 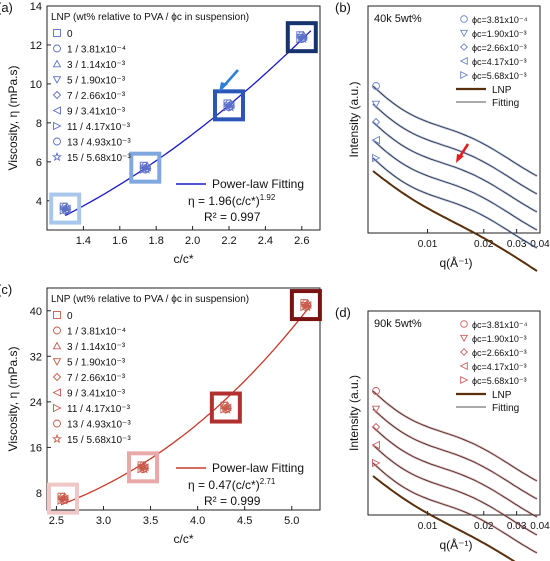 What do you see at coordinates (103, 521) in the screenshot?
I see `x-tick-label: 3.0` at bounding box center [103, 521].